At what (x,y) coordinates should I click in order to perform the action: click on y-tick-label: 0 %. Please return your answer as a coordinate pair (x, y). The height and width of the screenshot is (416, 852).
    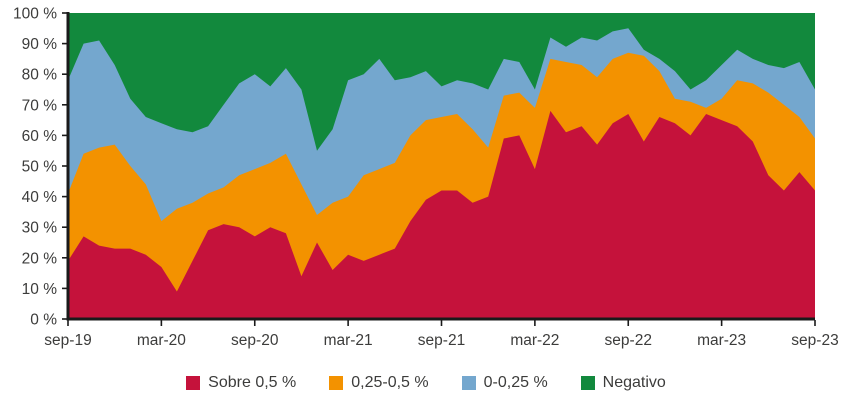
    Looking at the image, I should click on (43, 320).